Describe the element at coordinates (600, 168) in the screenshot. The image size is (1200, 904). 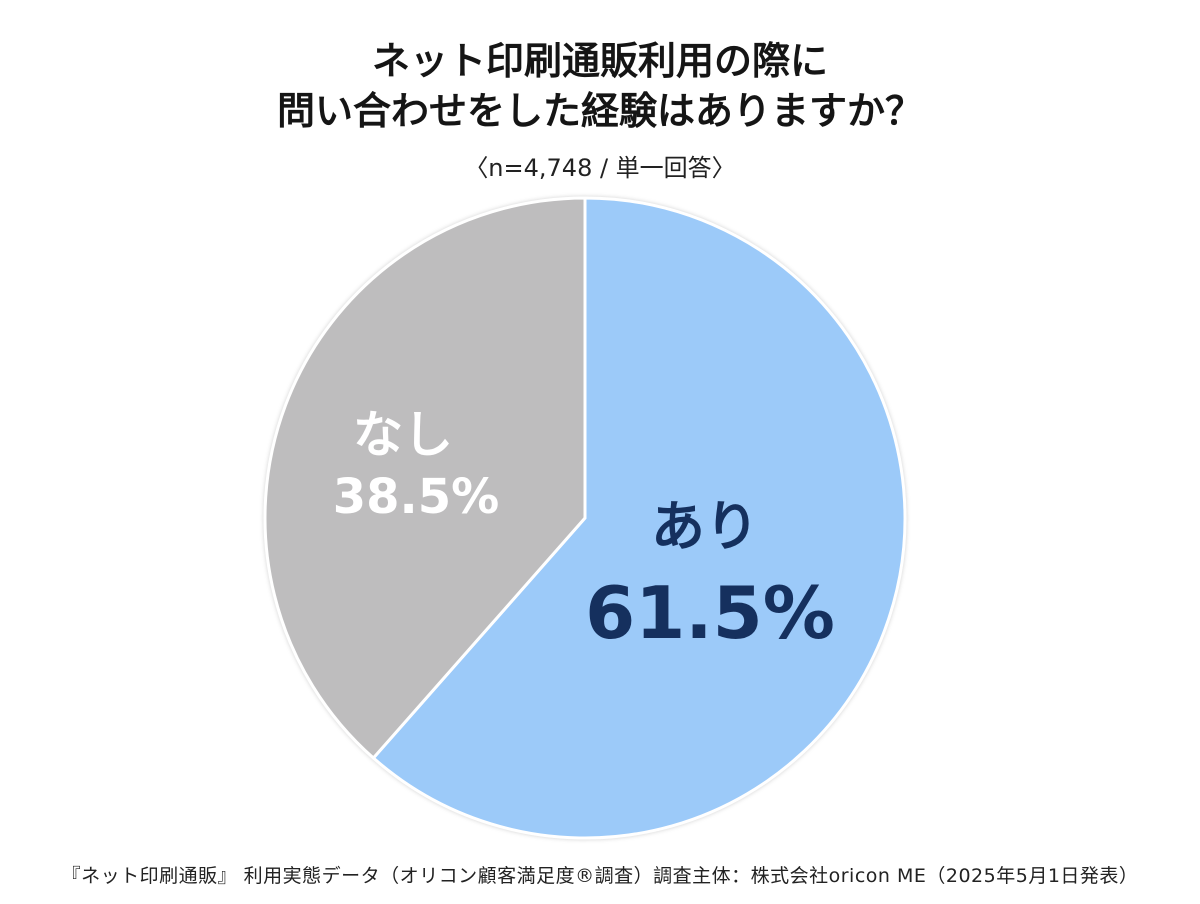
I see `chart-subtitle: 〈n=4,748 / 単一回答〉` at that location.